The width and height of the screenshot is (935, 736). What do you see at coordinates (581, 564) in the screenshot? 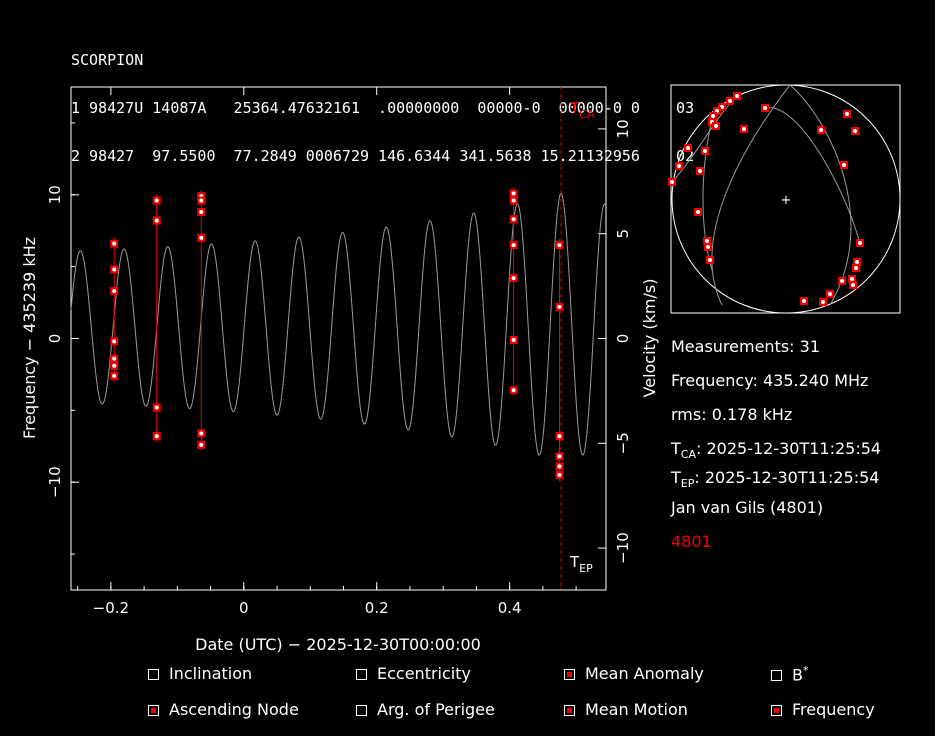
I see `tep-chart-label: TEP` at bounding box center [581, 564].